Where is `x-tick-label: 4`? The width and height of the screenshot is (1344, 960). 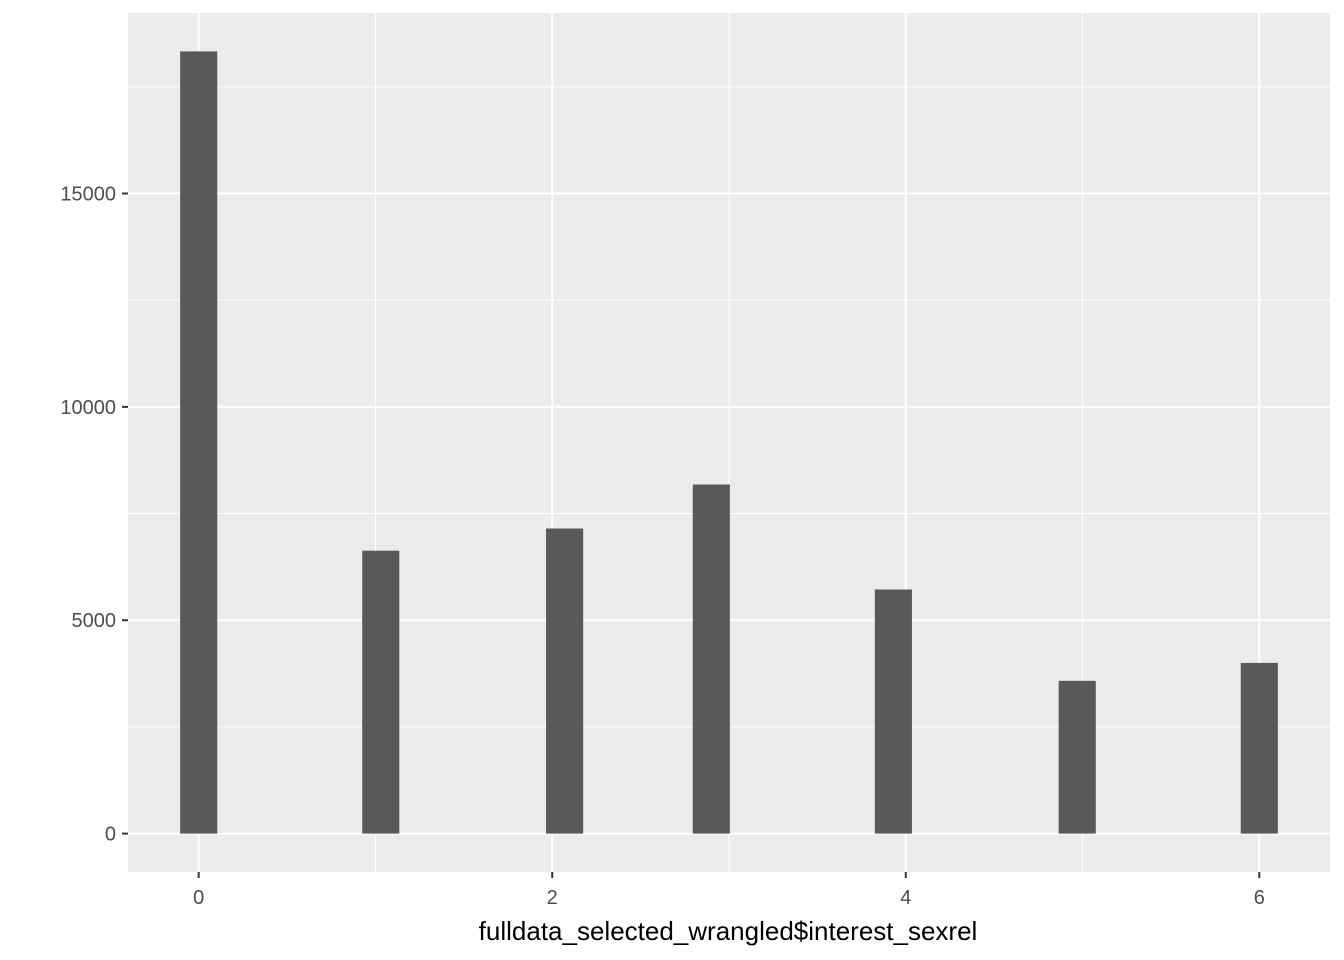 x-tick-label: 4 is located at coordinates (905, 898).